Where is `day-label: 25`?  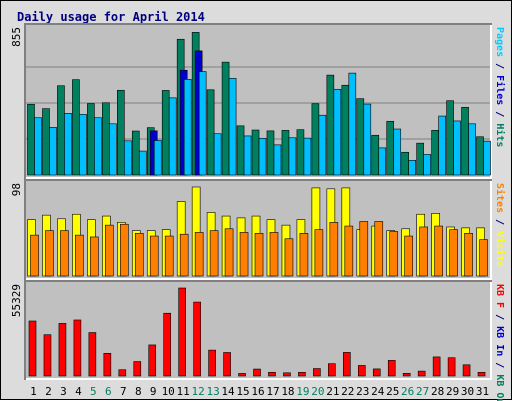
day-label: 25 is located at coordinates (392, 391).